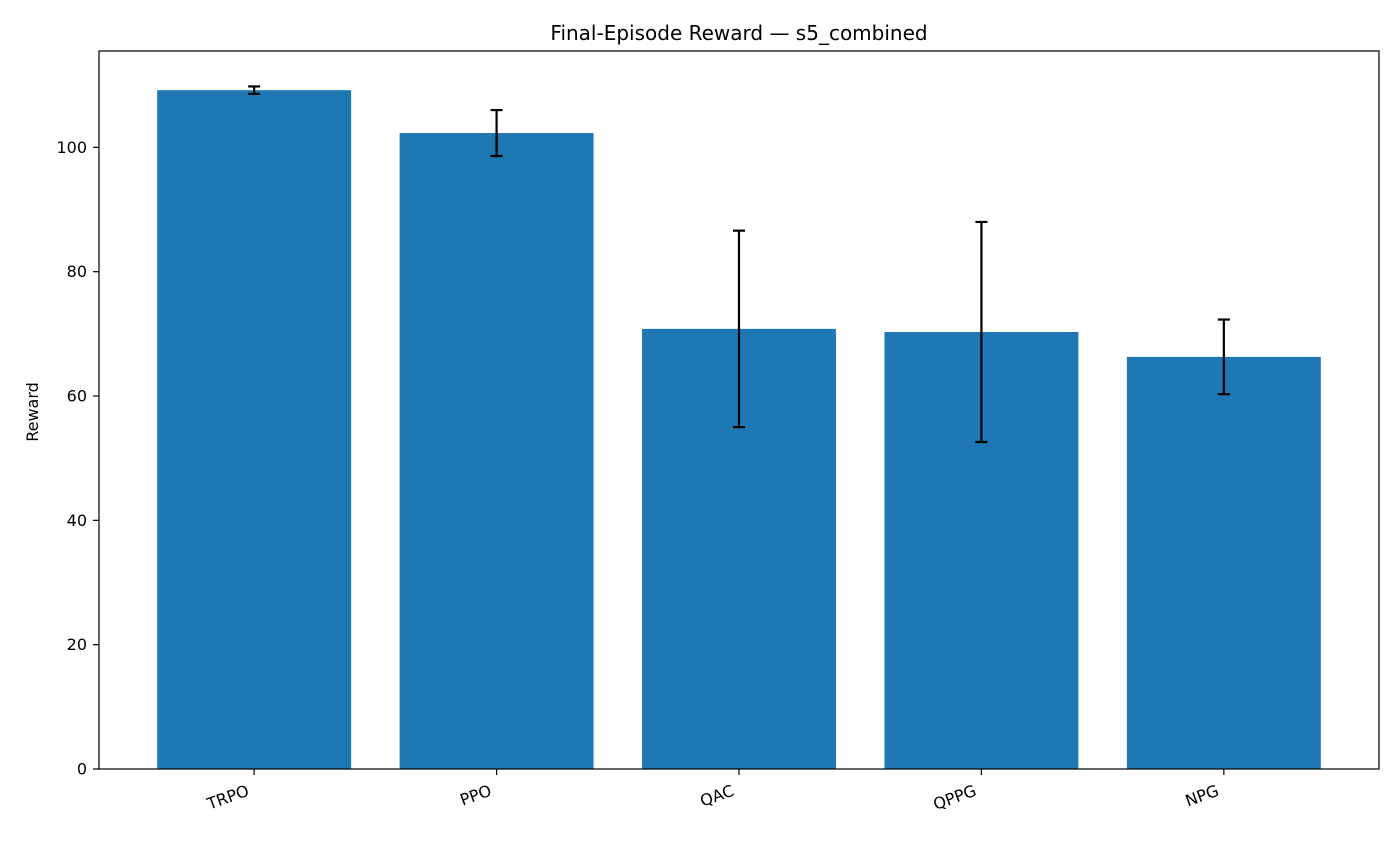 Image resolution: width=1400 pixels, height=844 pixels. Describe the element at coordinates (77, 520) in the screenshot. I see `y-tick-label: 40` at that location.